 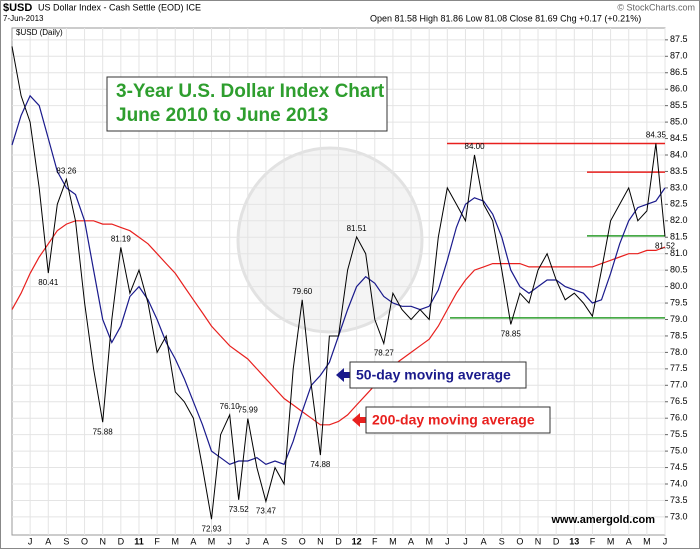 What do you see at coordinates (679, 450) in the screenshot?
I see `y-tick-label: 75.0` at bounding box center [679, 450].